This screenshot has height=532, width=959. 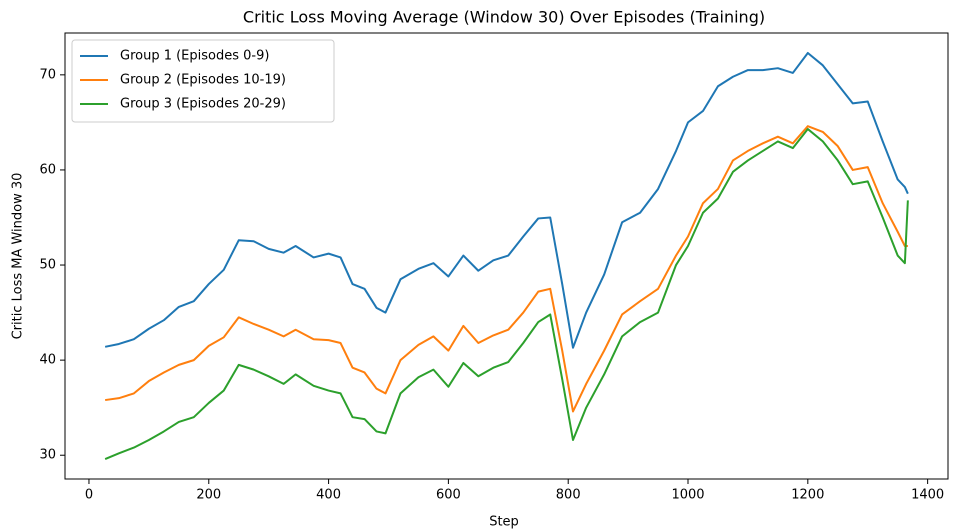 I want to click on x-tick-label: 0, so click(x=89, y=495).